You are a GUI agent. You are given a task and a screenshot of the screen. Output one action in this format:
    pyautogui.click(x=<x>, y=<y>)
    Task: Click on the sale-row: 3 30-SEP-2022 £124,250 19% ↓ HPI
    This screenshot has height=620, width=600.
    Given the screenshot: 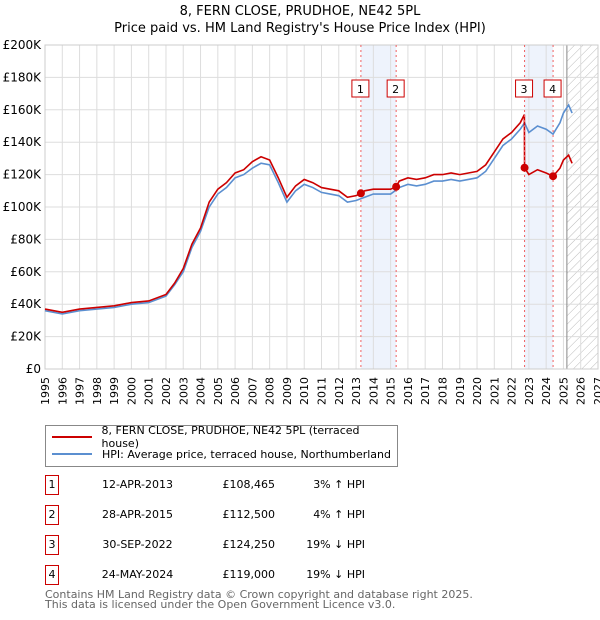 What is the action you would take?
    pyautogui.click(x=225, y=545)
    